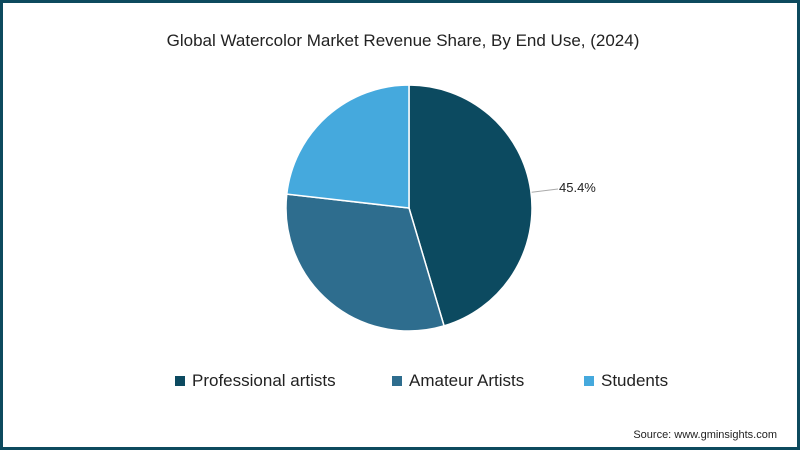 Image resolution: width=800 pixels, height=453 pixels. What do you see at coordinates (545, 190) in the screenshot?
I see `label-leader-line` at bounding box center [545, 190].